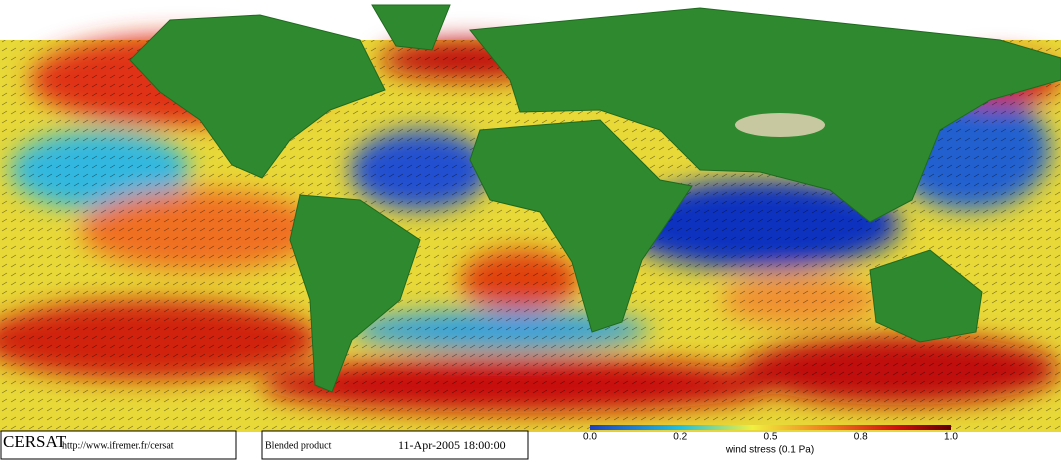  Describe the element at coordinates (298, 445) in the screenshot. I see `product: Blended product` at that location.